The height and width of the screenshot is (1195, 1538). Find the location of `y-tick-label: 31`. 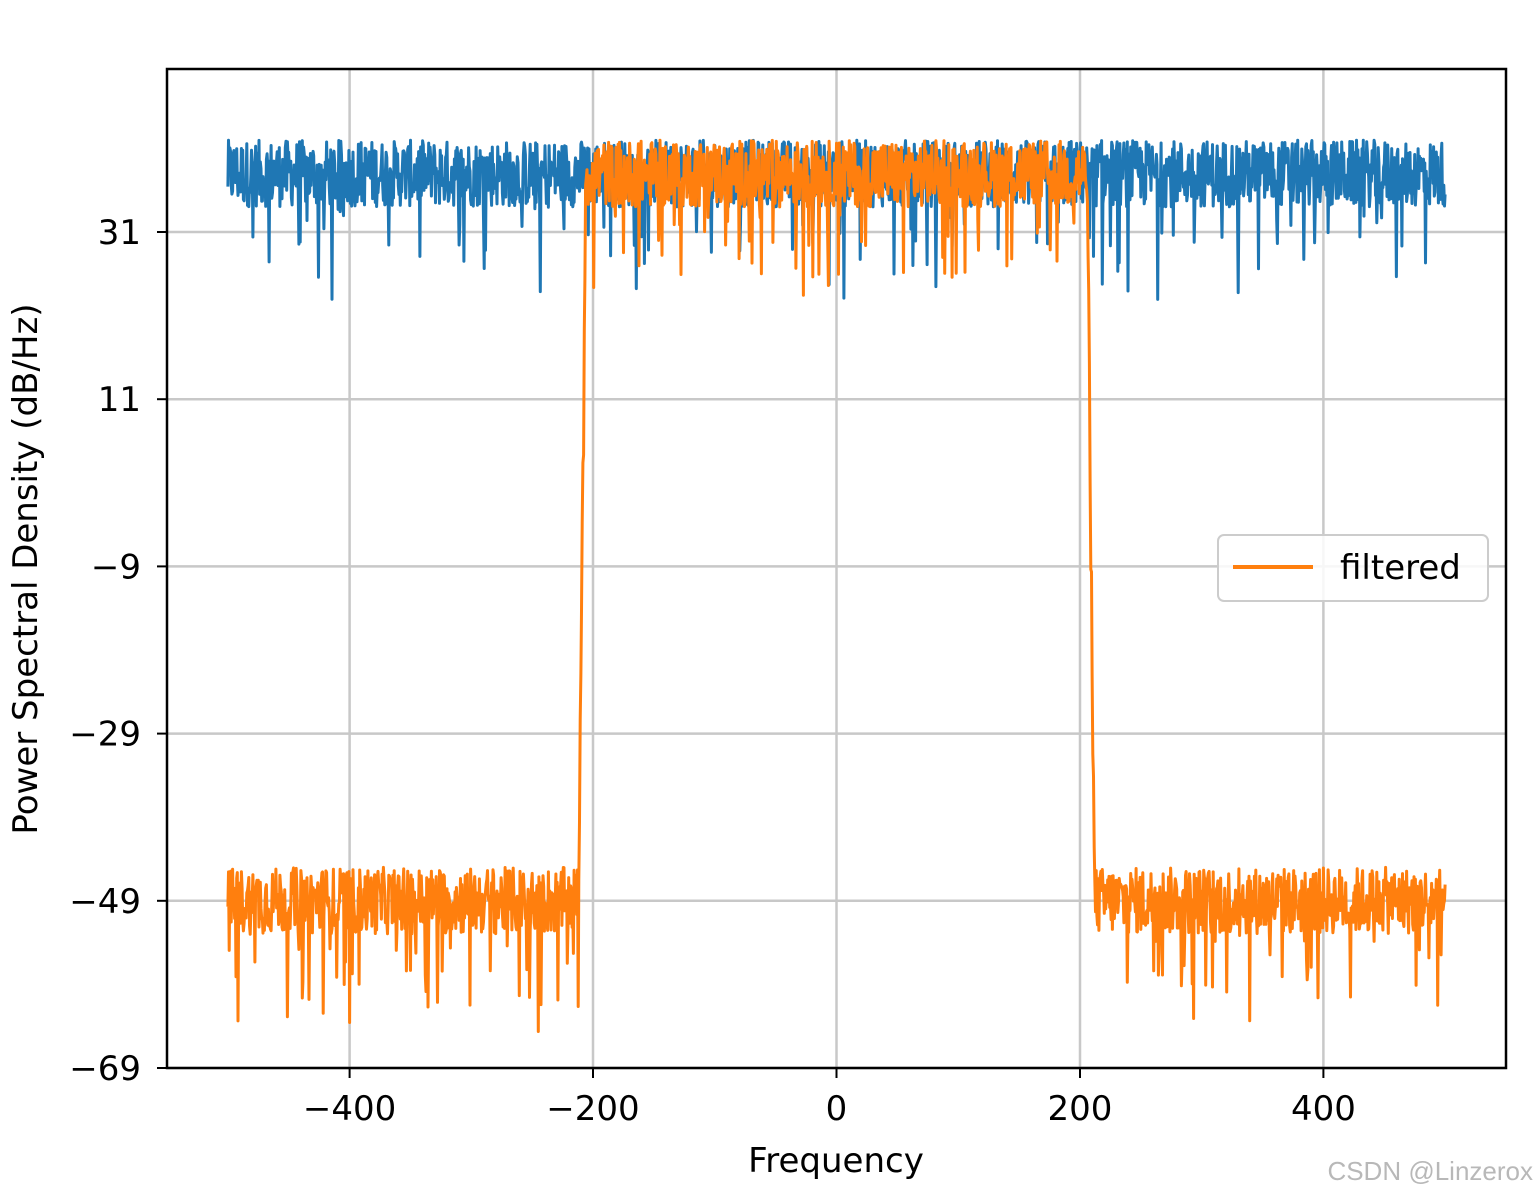

y-tick-label: 31 is located at coordinates (119, 233).